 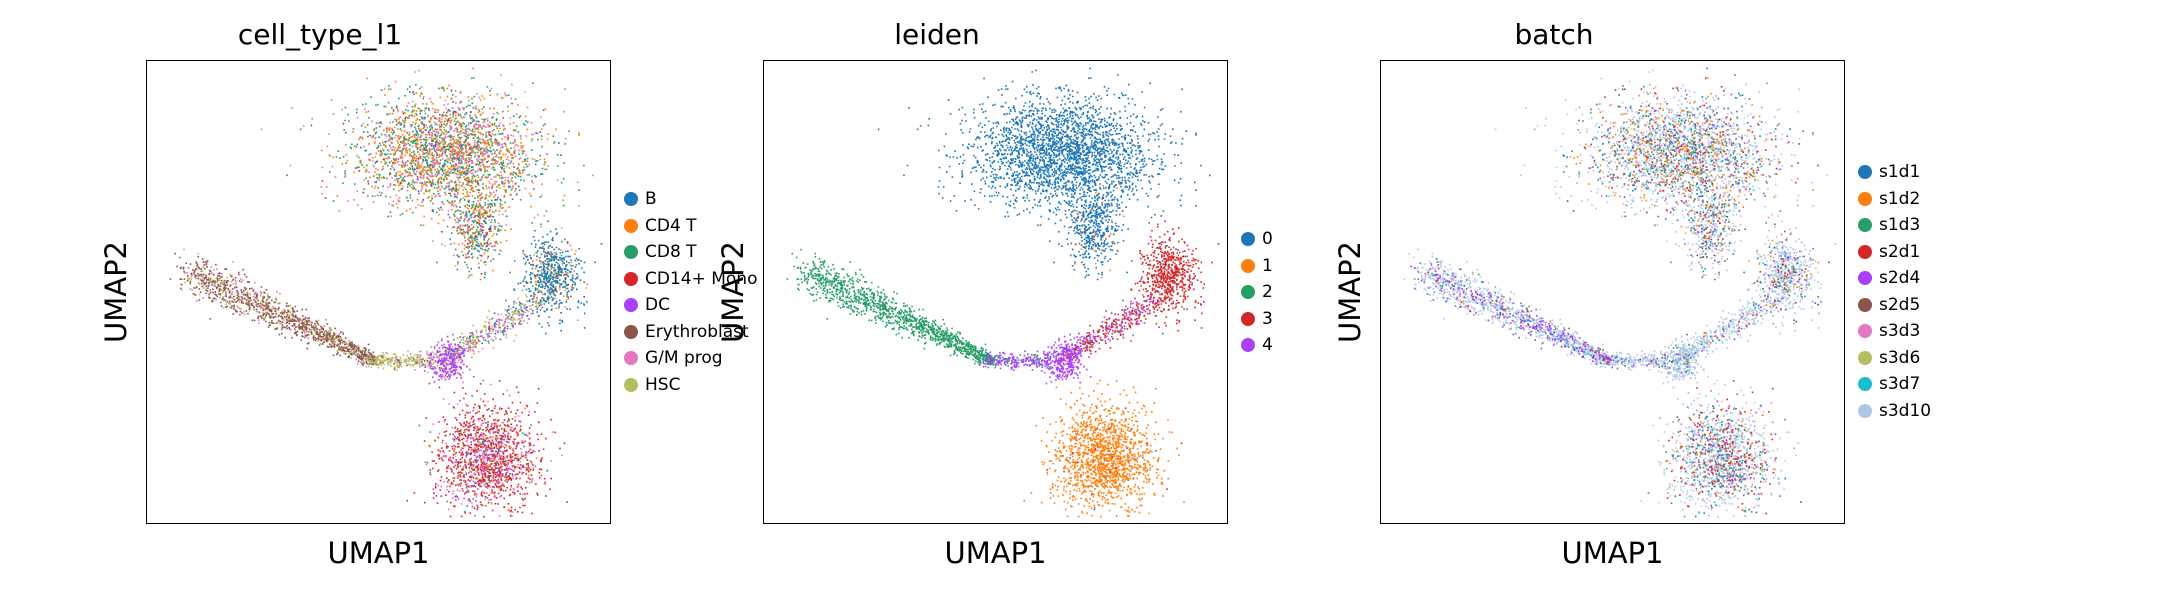 I want to click on legend-item: s3d10, so click(x=1894, y=411).